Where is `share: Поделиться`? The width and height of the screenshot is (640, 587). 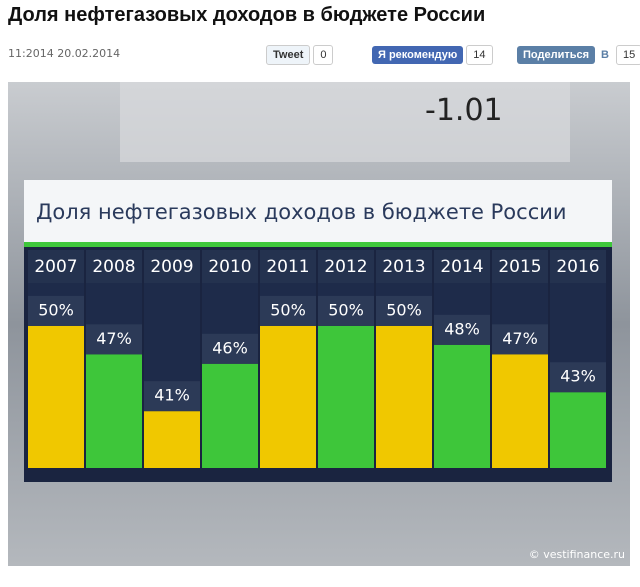
share: Поделиться is located at coordinates (556, 55).